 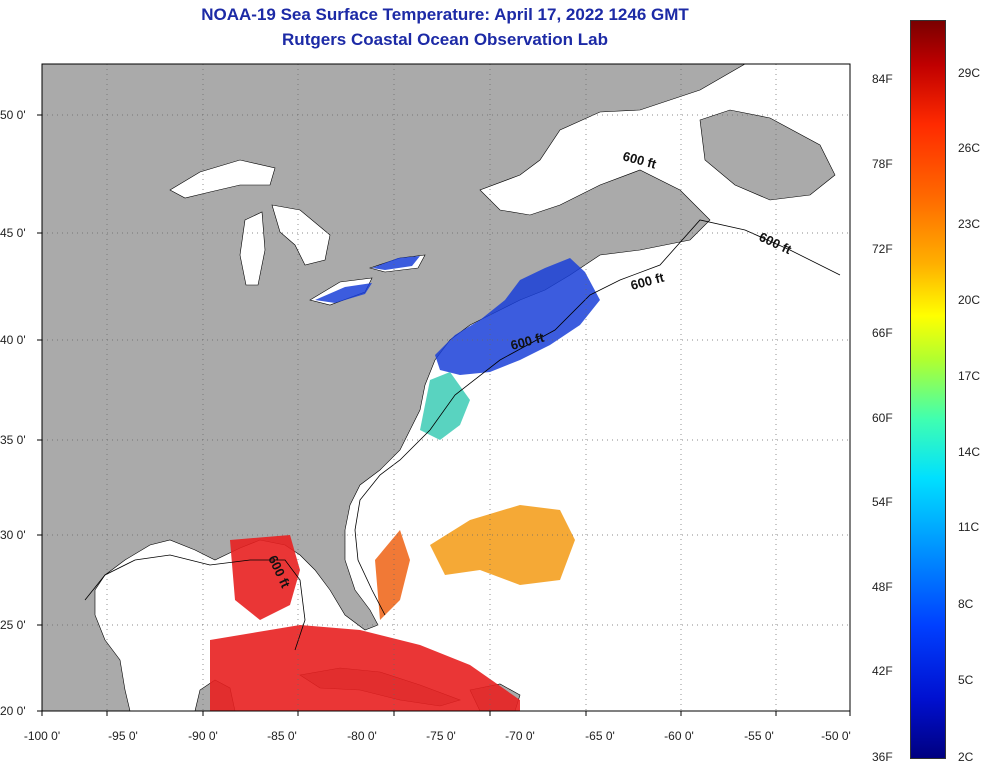 What do you see at coordinates (966, 757) in the screenshot?
I see `colorbar-c-label: 2C` at bounding box center [966, 757].